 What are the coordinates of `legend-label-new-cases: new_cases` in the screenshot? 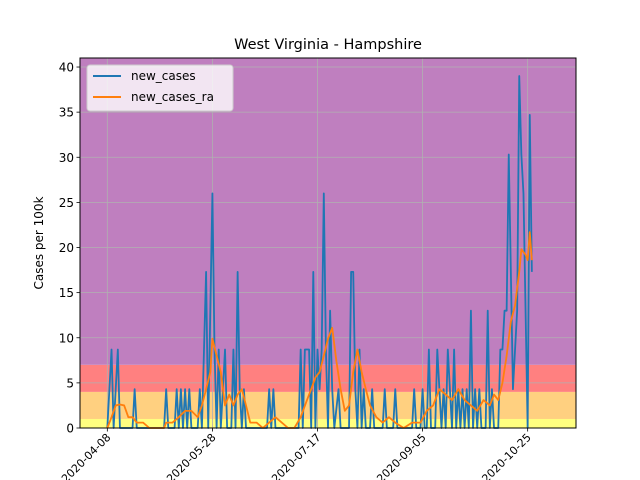 It's located at (163, 76).